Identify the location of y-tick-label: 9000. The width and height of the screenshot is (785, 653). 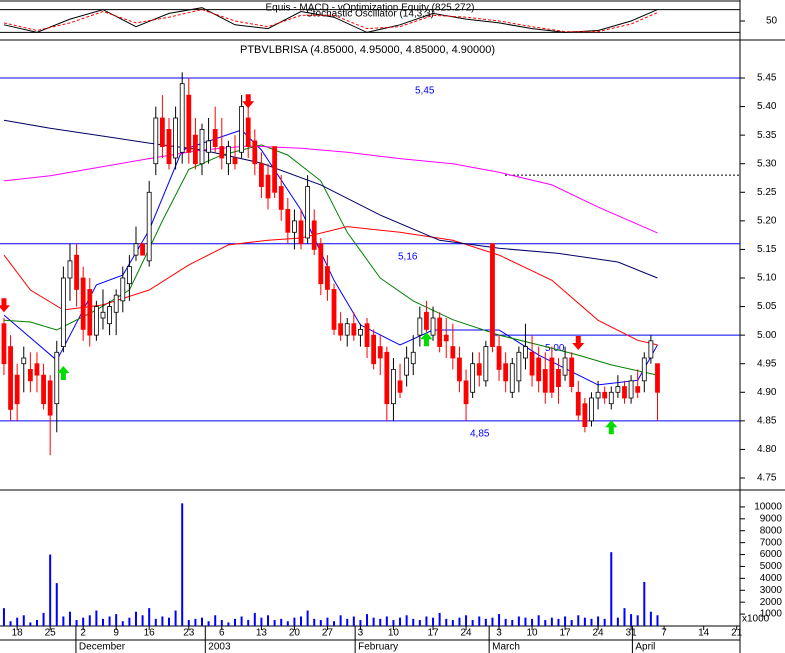
(771, 518).